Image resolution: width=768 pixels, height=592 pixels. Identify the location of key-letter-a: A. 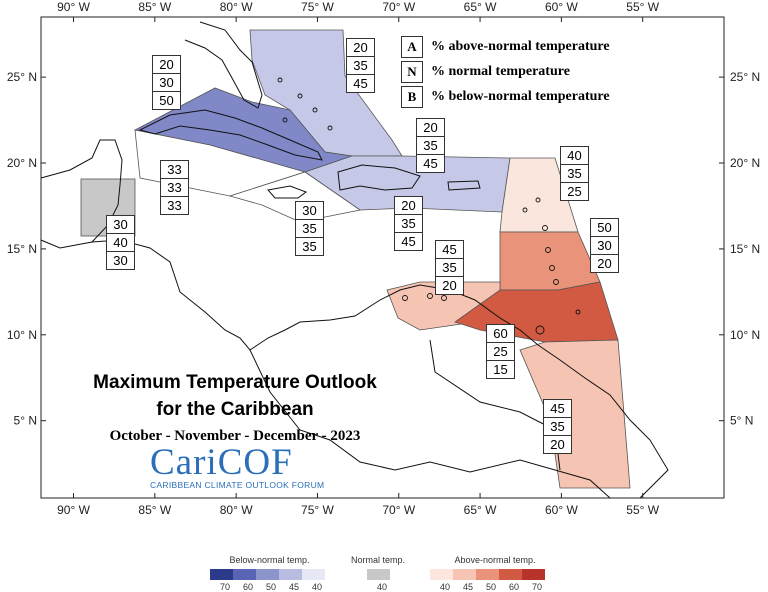
(412, 47).